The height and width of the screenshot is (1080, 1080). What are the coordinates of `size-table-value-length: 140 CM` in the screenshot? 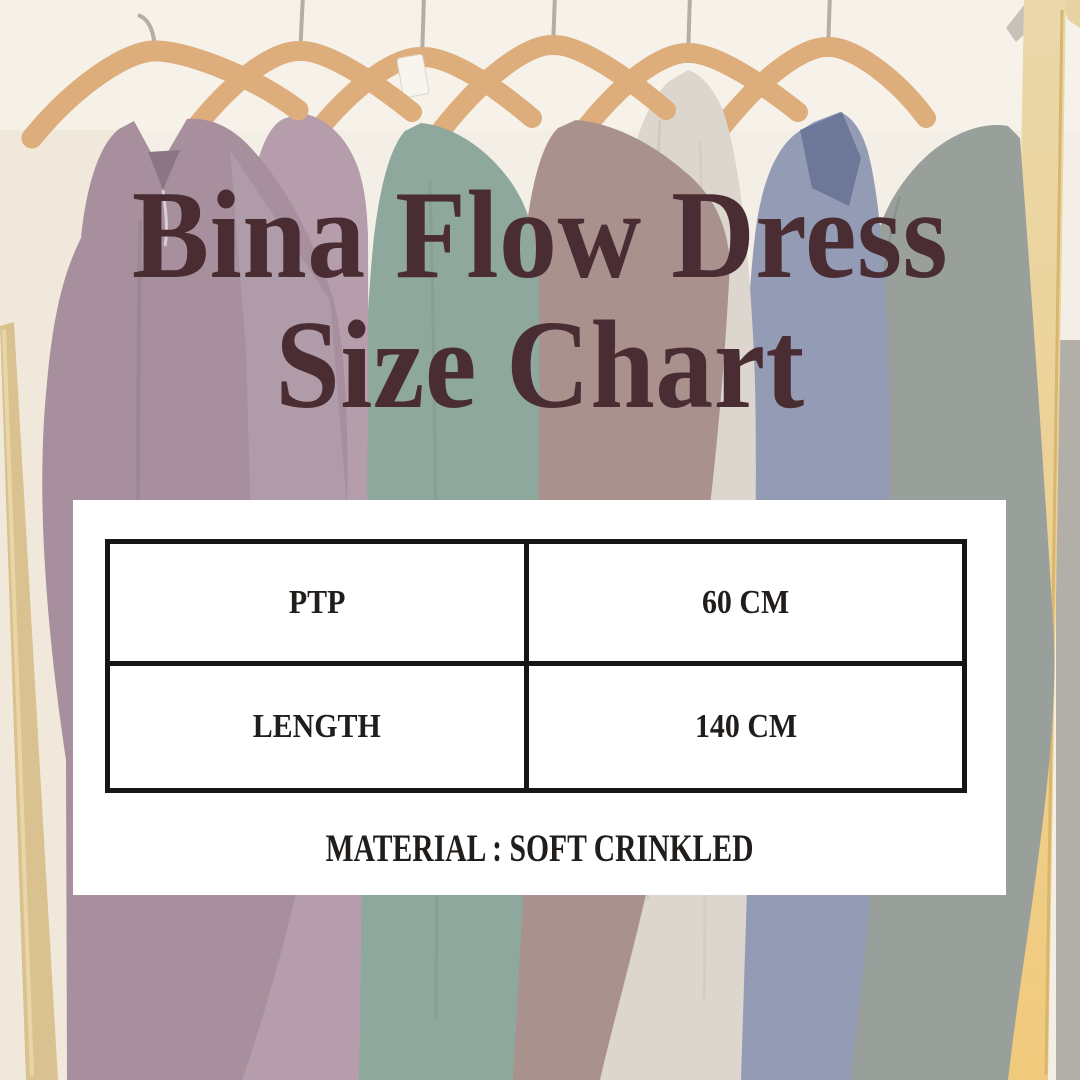 It's located at (745, 727).